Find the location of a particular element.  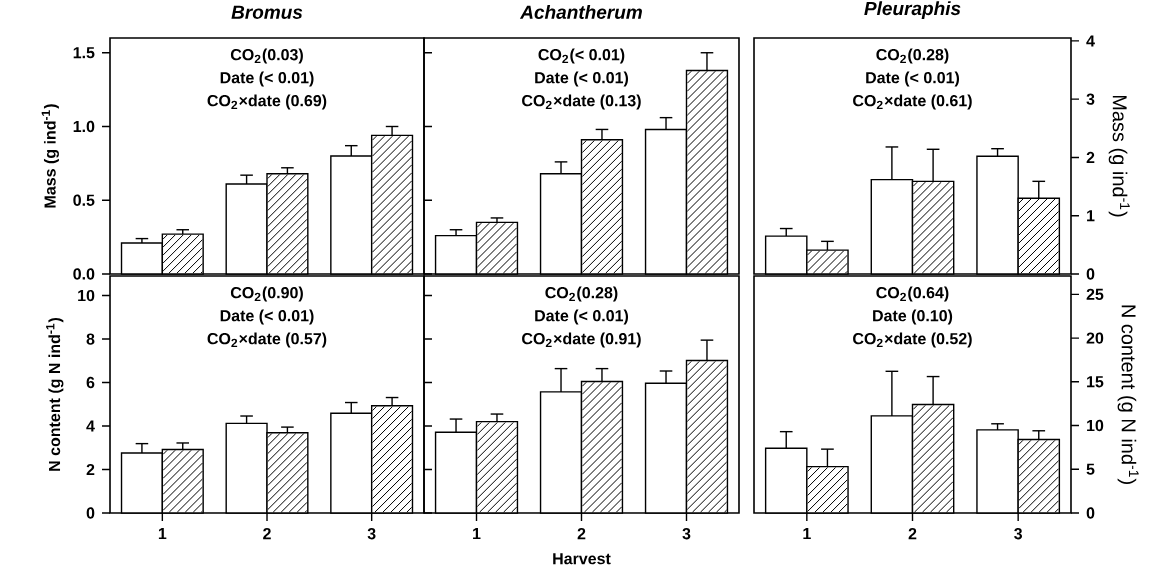

y-tick-label: 4 is located at coordinates (90, 426).